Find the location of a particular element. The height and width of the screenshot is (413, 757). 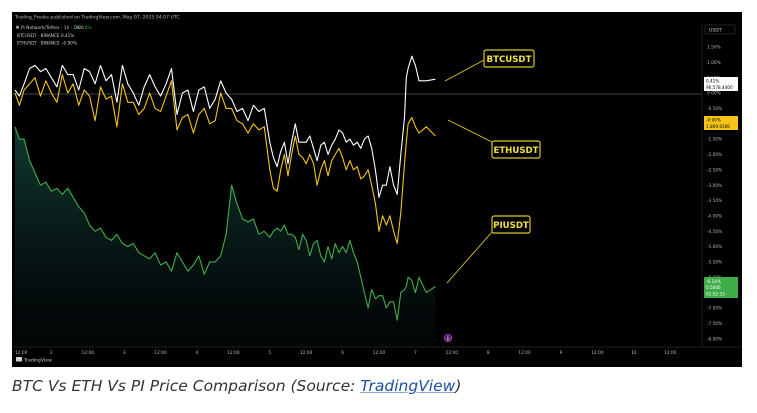

x-tick-label: 9 is located at coordinates (561, 353).